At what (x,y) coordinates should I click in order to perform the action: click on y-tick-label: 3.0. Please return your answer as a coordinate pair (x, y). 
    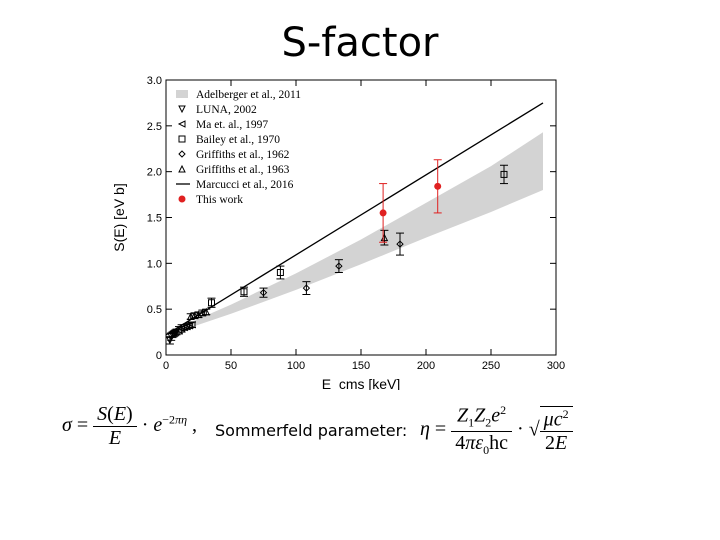
    Looking at the image, I should click on (154, 81).